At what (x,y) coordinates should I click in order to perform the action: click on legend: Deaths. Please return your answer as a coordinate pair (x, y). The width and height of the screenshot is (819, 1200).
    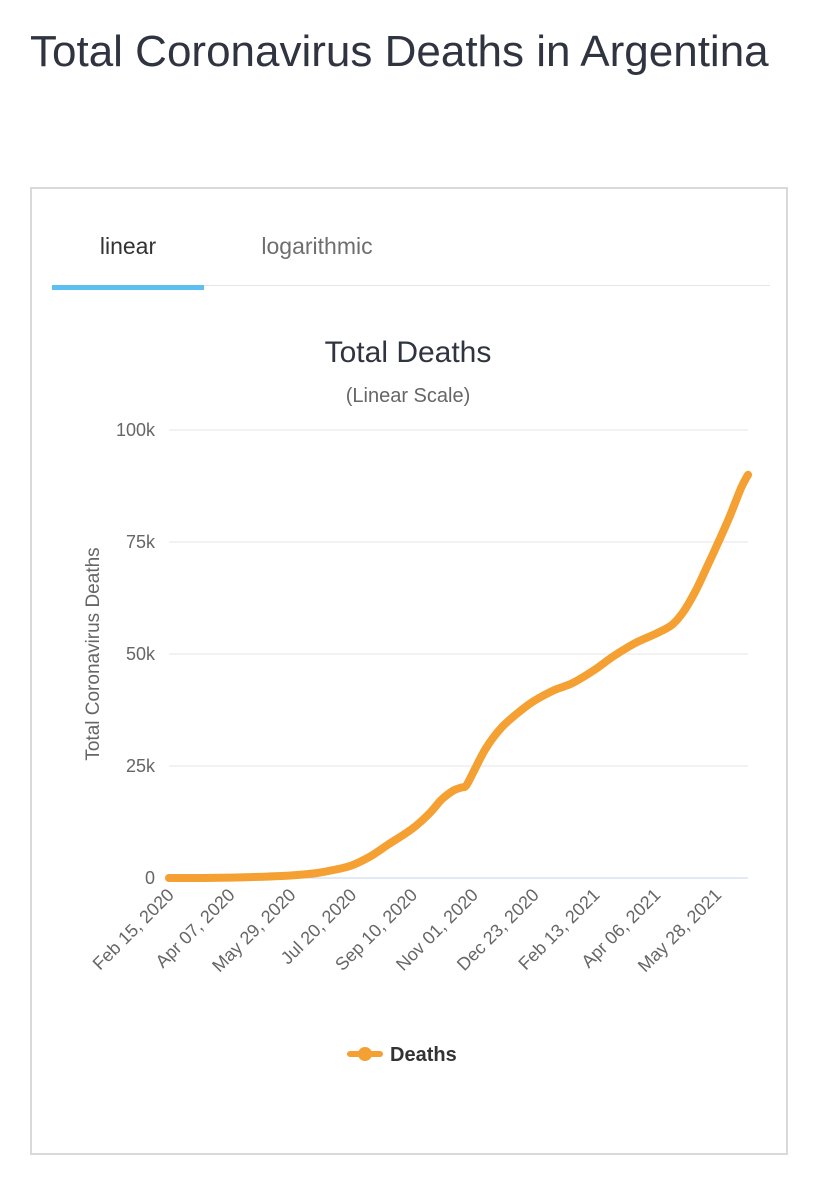
    Looking at the image, I should click on (402, 1055).